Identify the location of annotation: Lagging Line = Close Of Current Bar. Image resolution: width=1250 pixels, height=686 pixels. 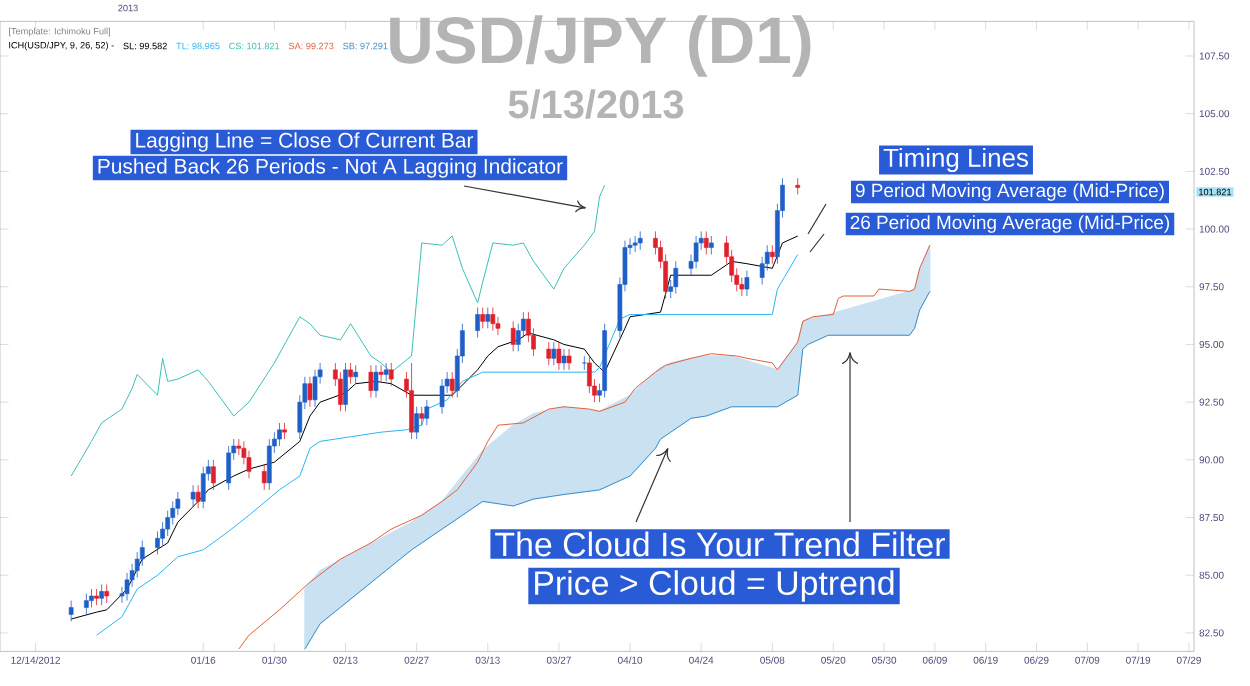
(305, 142).